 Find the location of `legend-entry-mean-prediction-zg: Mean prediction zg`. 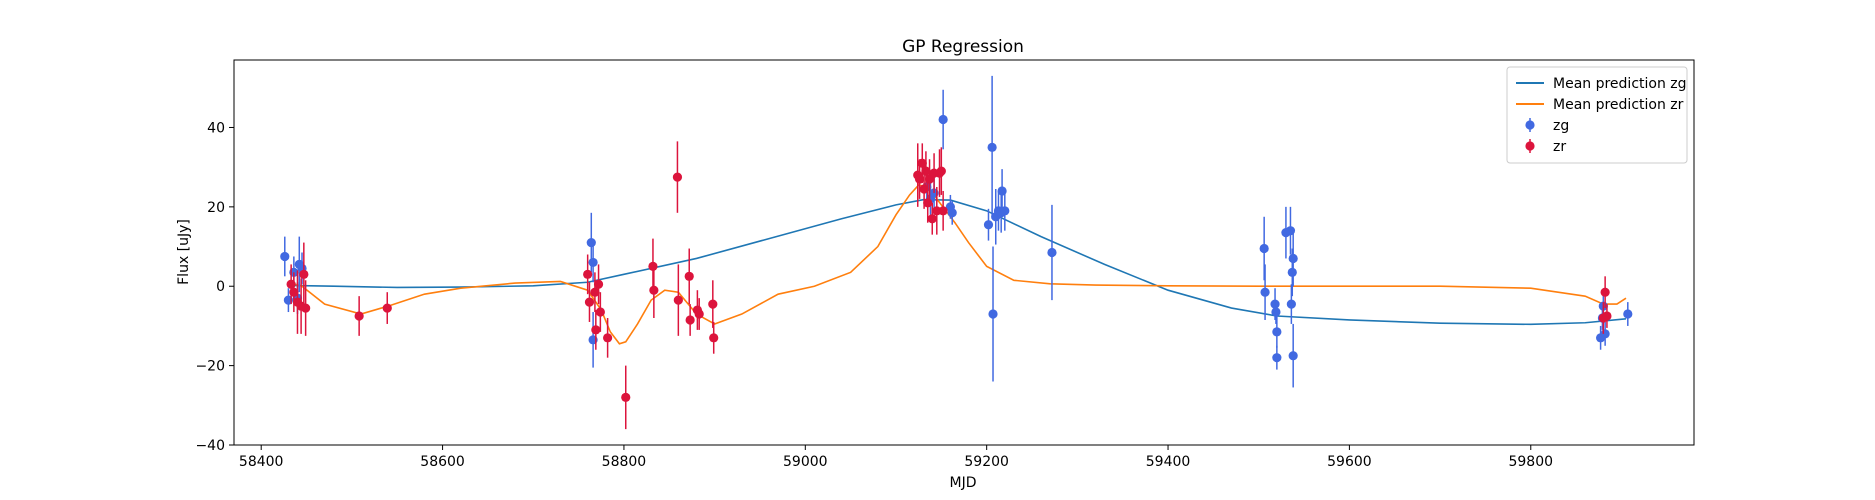

legend-entry-mean-prediction-zg: Mean prediction zg is located at coordinates (1601, 84).